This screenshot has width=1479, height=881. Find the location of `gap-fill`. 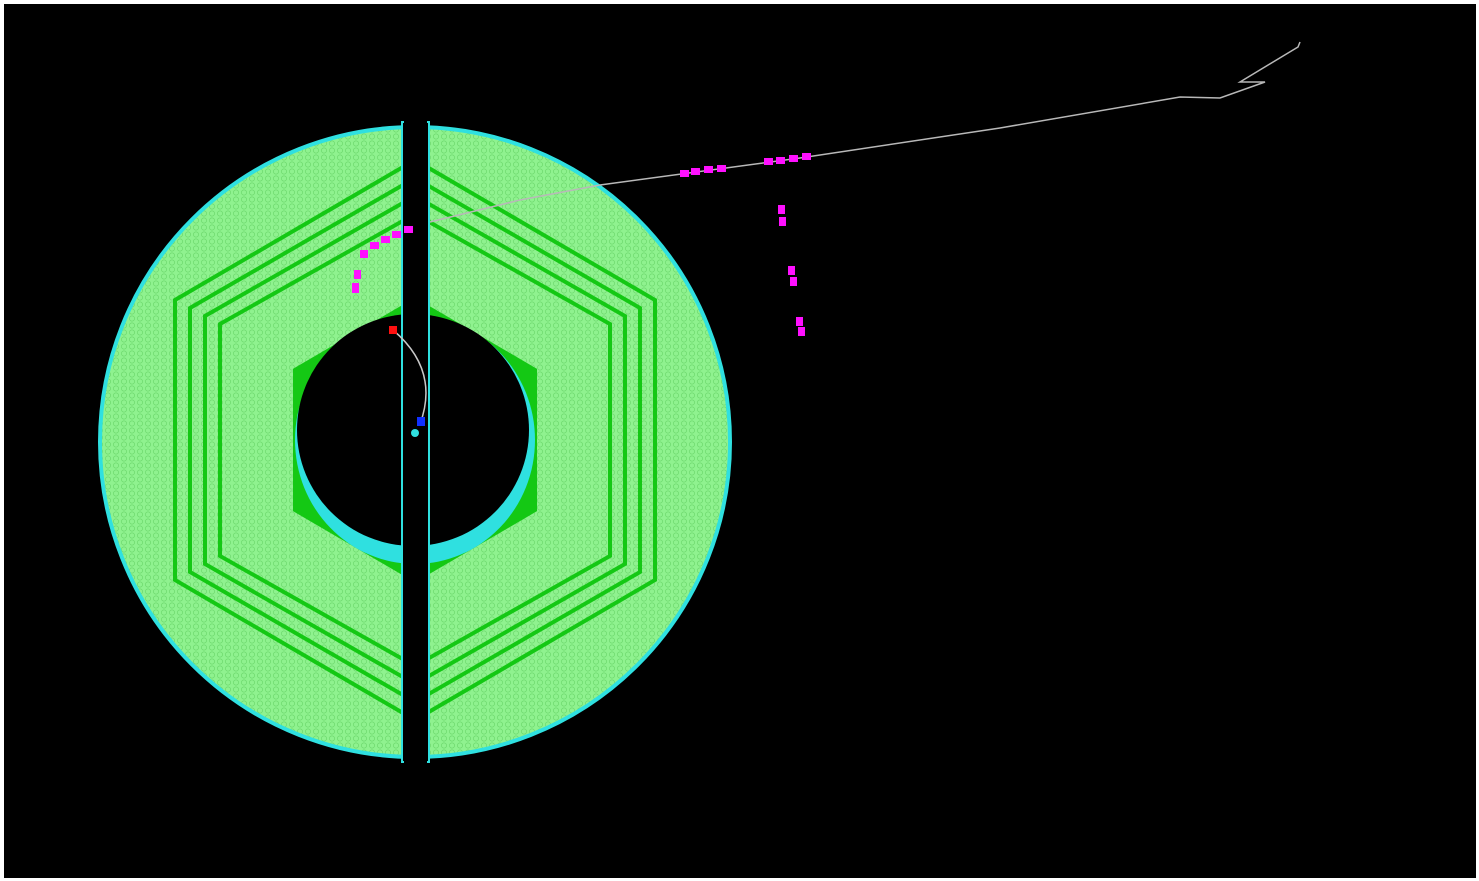

gap-fill is located at coordinates (415, 443).